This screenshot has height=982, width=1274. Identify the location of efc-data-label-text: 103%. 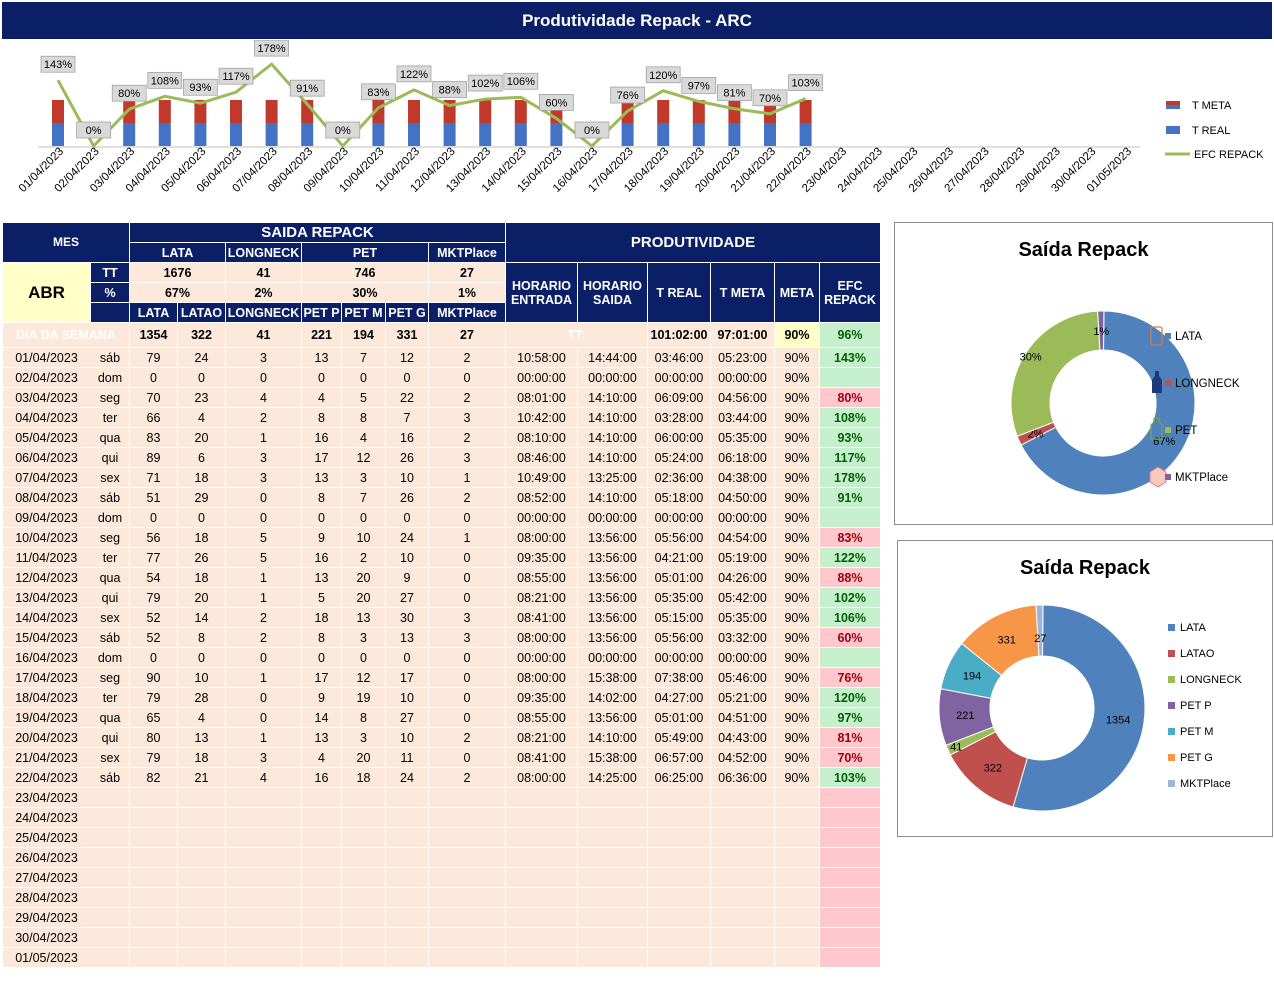
(806, 84).